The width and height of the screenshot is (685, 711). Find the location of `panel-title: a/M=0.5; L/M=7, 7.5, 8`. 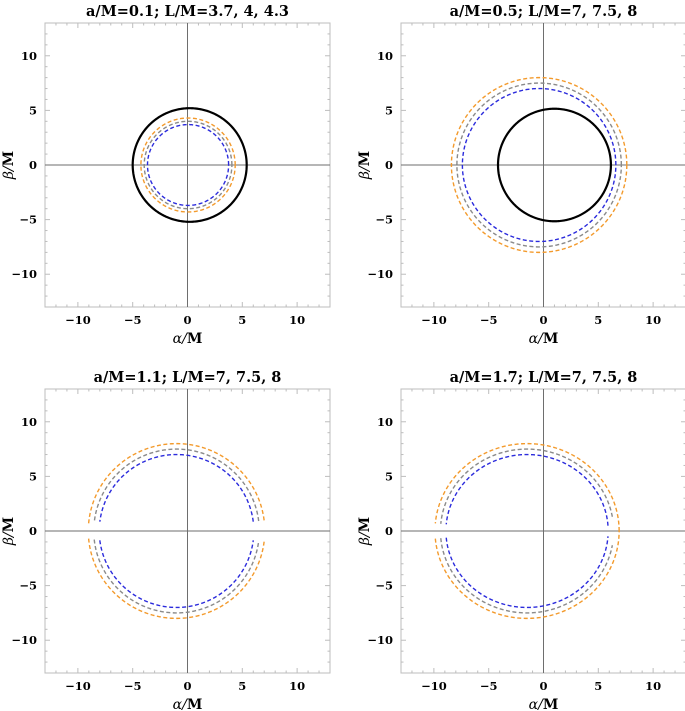

panel-title: a/M=0.5; L/M=7, 7.5, 8 is located at coordinates (544, 11).